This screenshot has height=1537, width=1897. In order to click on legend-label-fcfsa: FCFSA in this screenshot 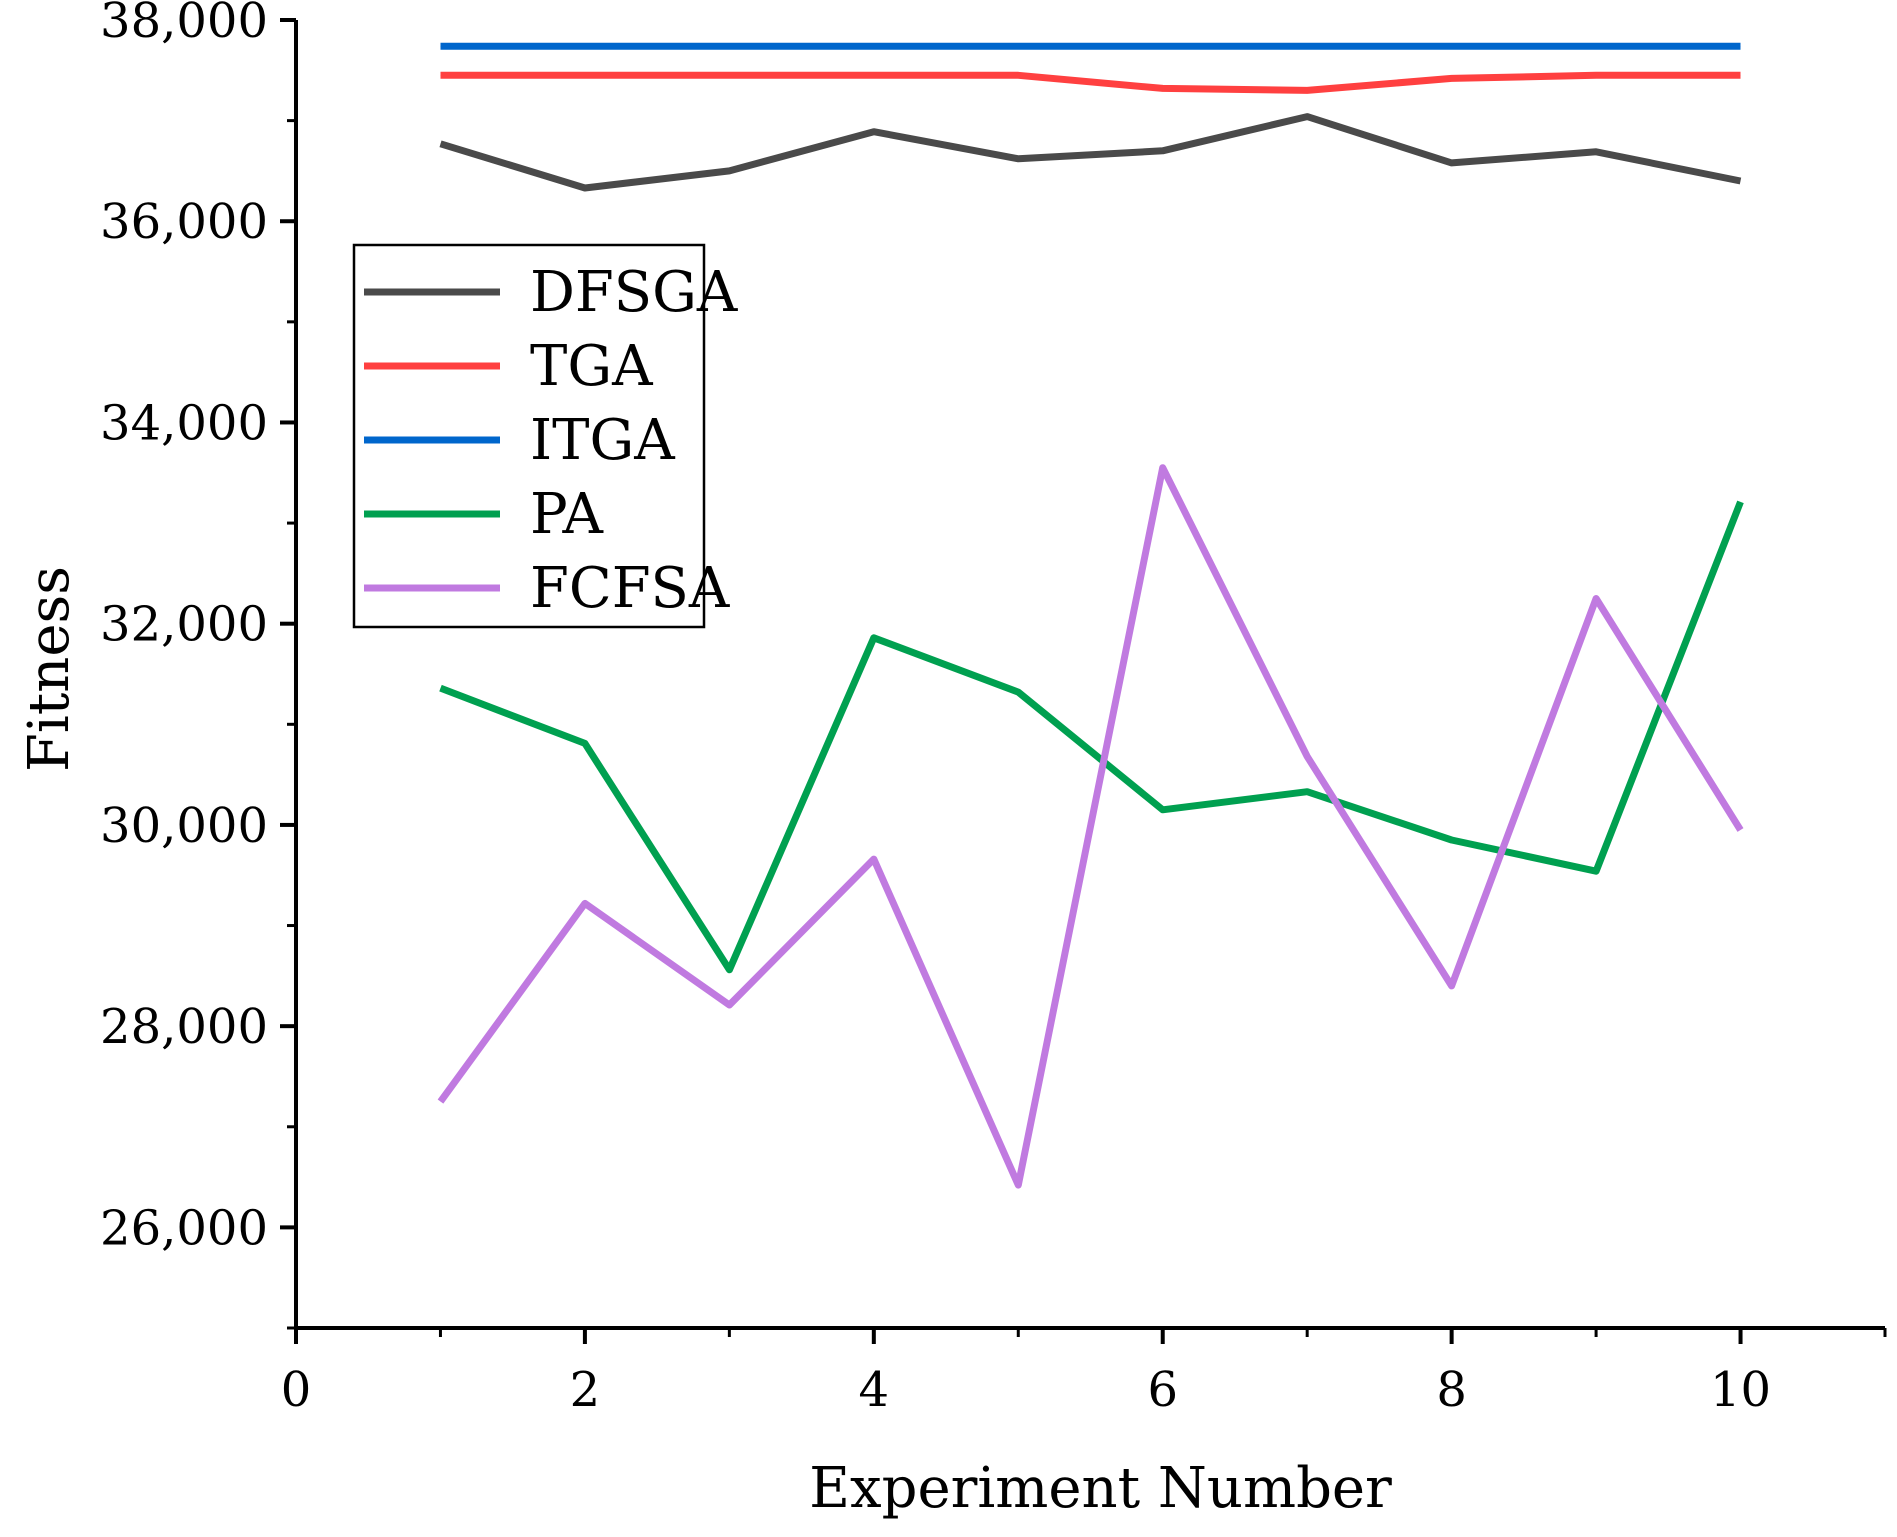, I will do `click(630, 588)`.